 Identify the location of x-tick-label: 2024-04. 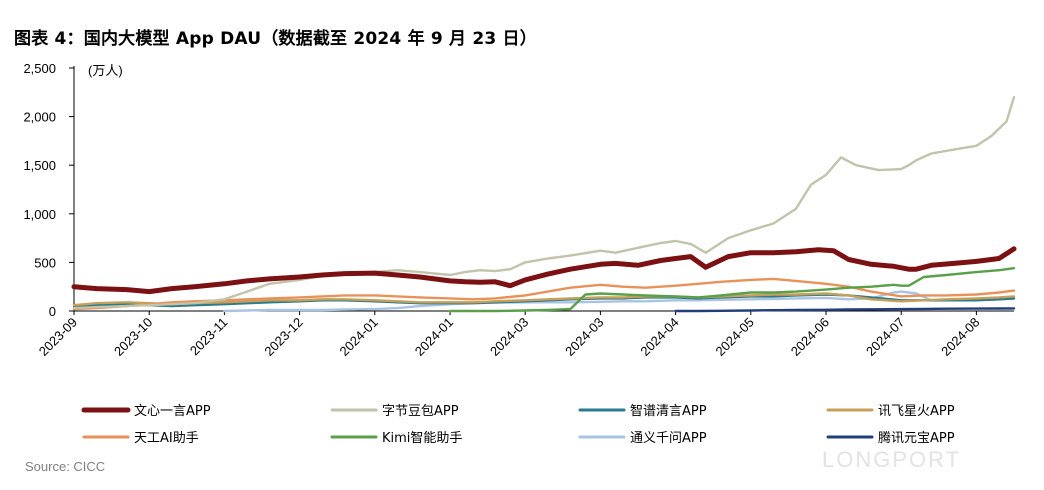
(659, 337).